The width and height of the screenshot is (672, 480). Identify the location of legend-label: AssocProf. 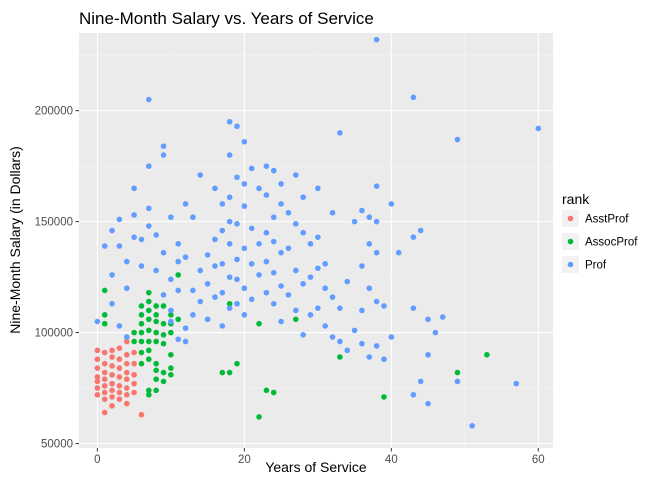
(611, 243).